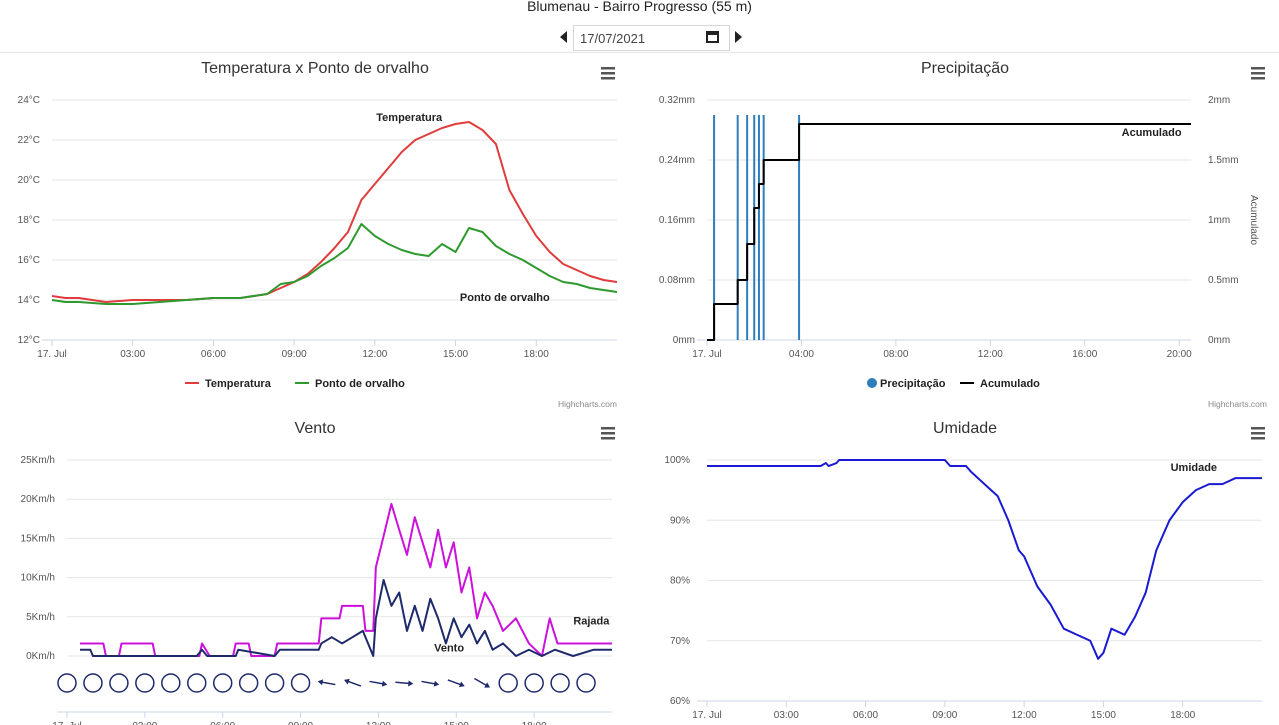  Describe the element at coordinates (738, 37) in the screenshot. I see `next-day-icon` at that location.